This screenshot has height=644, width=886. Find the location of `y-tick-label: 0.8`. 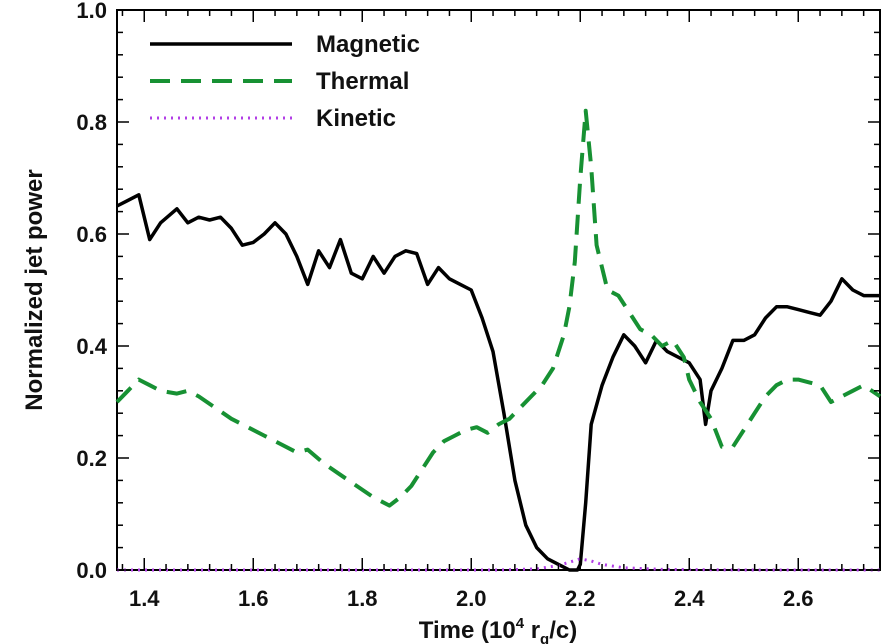

y-tick-label: 0.8 is located at coordinates (91, 122).